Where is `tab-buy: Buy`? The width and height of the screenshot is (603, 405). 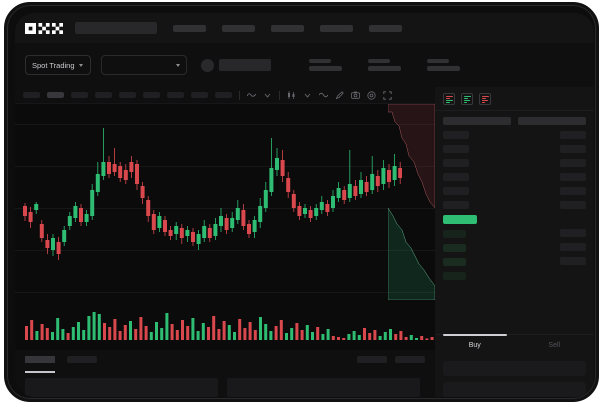
tab-buy: Buy is located at coordinates (475, 345).